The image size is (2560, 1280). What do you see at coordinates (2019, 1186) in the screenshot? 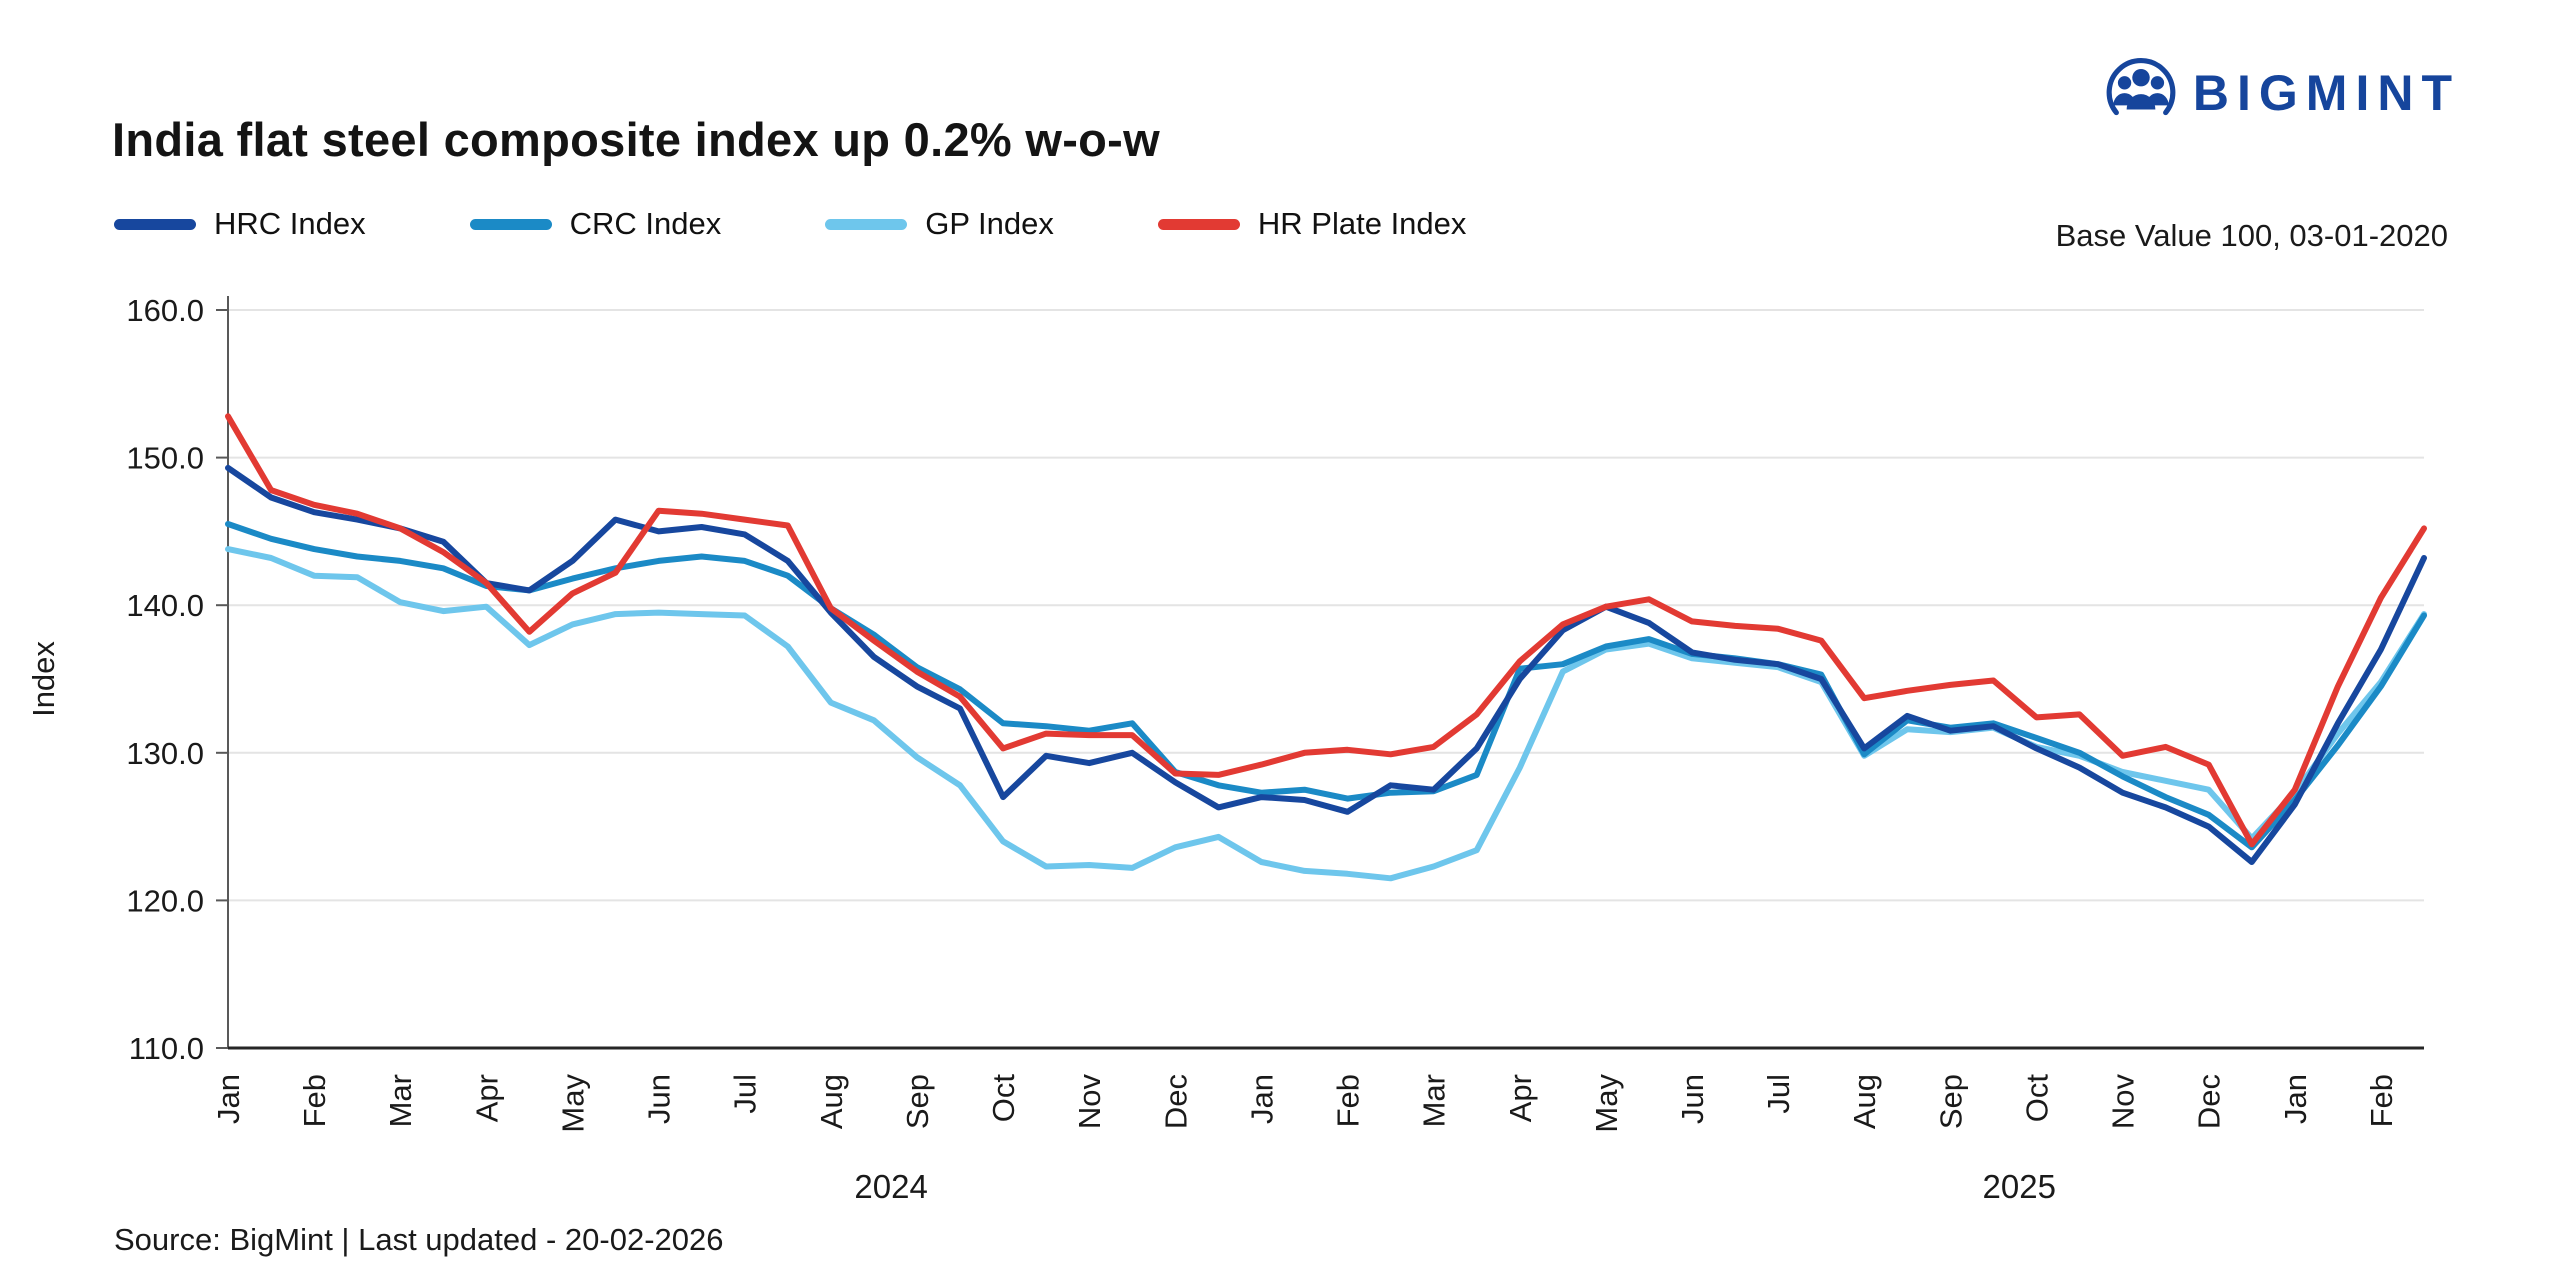
I see `x-year-label: 2025` at bounding box center [2019, 1186].